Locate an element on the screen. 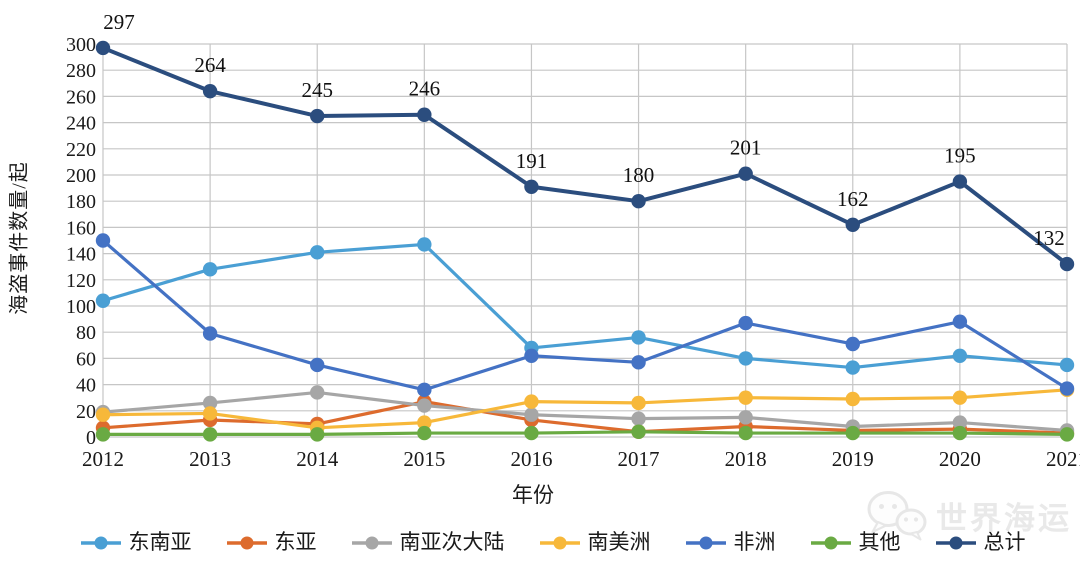 The width and height of the screenshot is (1080, 568). svg-text: 120 is located at coordinates (81, 281).